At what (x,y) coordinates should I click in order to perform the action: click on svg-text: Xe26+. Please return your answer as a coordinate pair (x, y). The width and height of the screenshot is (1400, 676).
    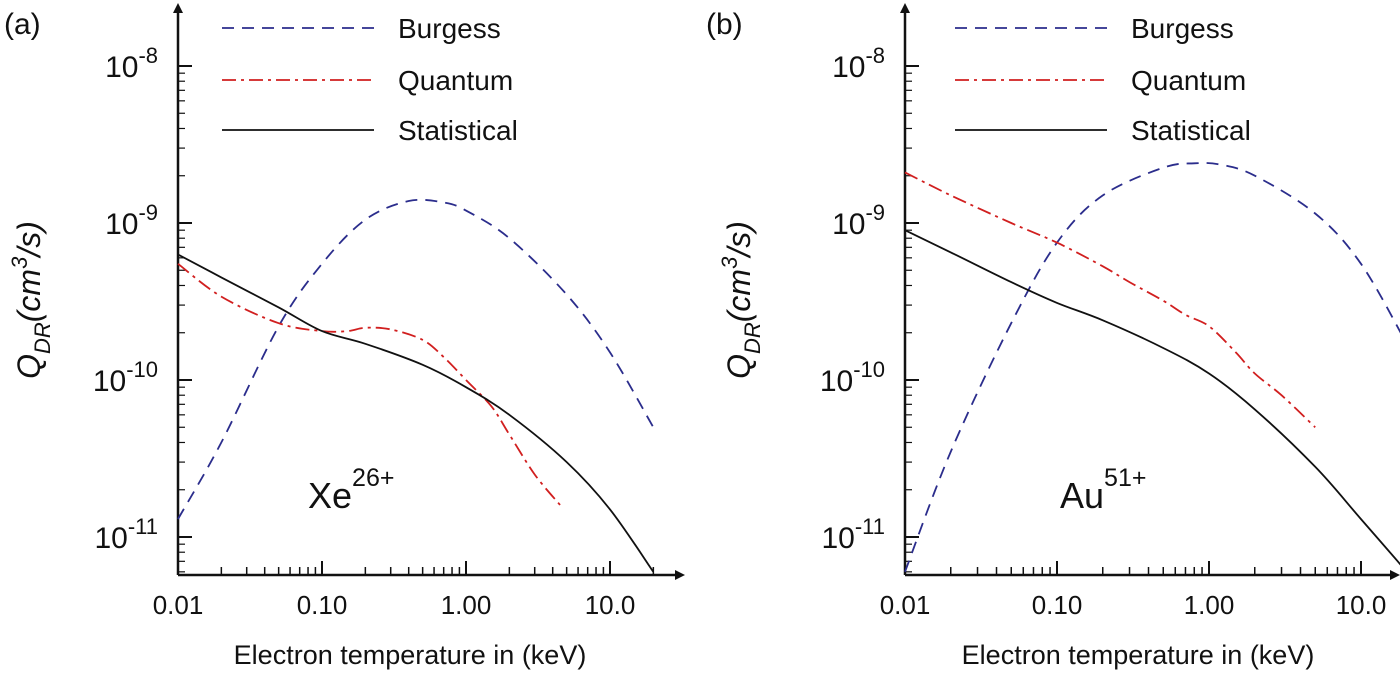
    Looking at the image, I should click on (351, 490).